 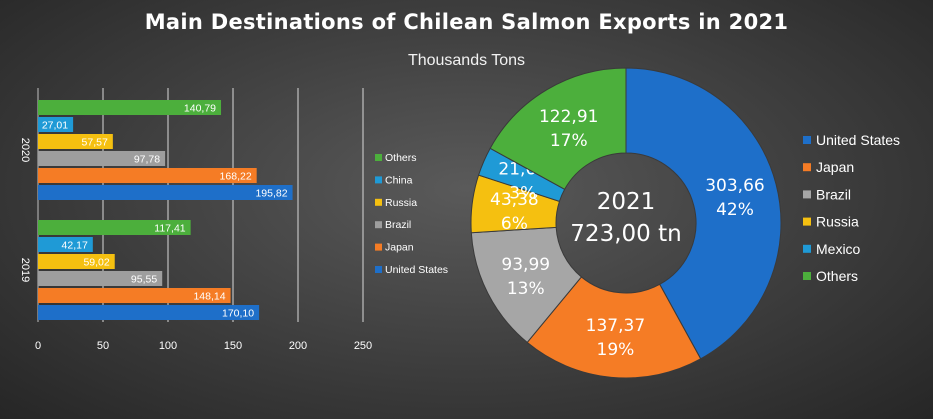 I want to click on x-tick-label: 150, so click(x=233, y=346).